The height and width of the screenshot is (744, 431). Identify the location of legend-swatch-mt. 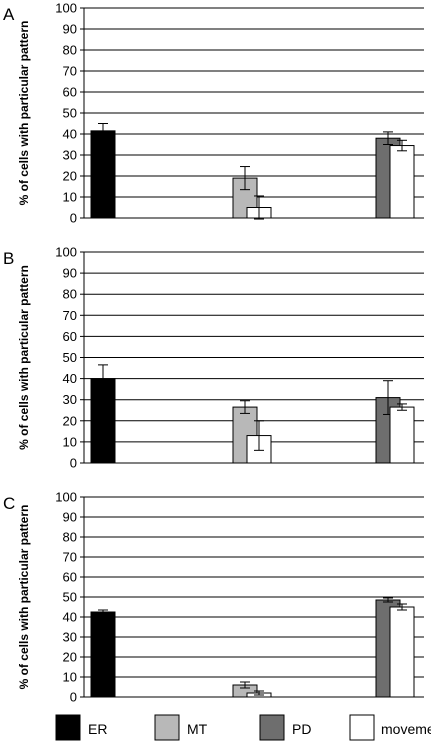
(167, 727).